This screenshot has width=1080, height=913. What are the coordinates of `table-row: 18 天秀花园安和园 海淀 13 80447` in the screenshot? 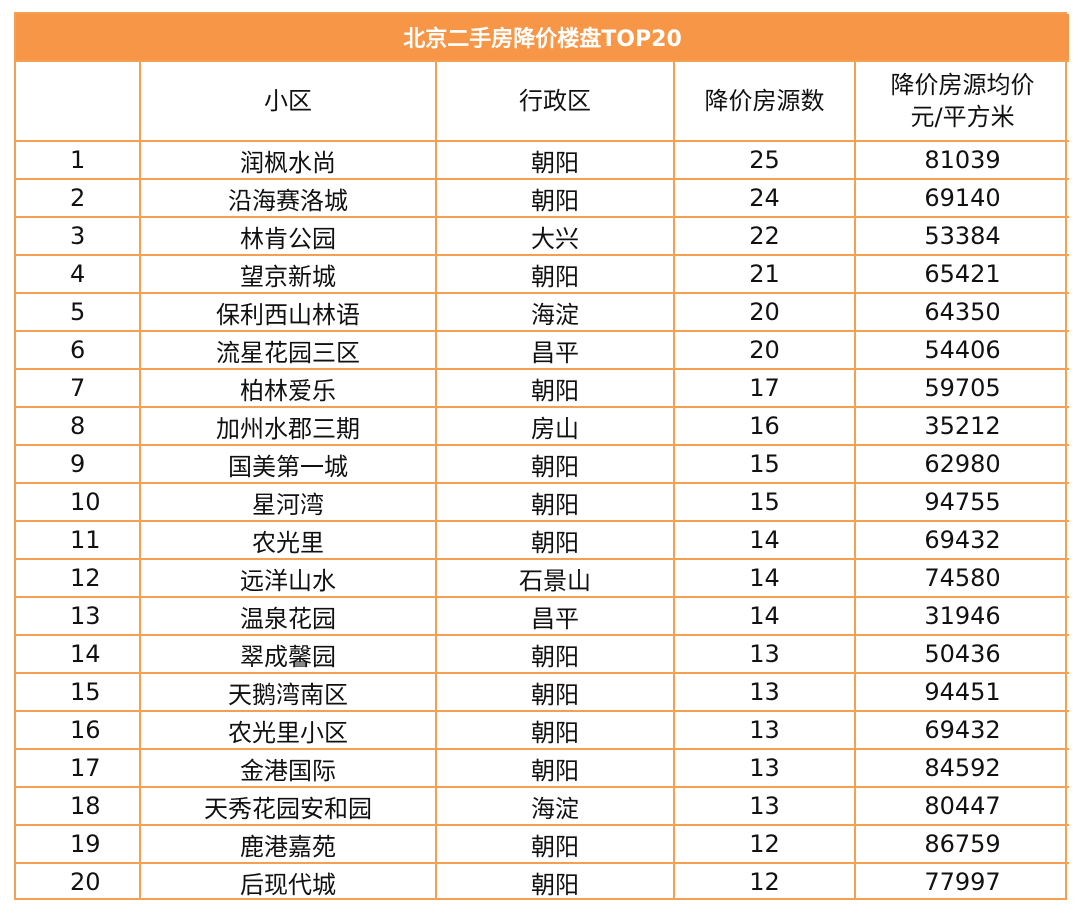 It's located at (543, 806).